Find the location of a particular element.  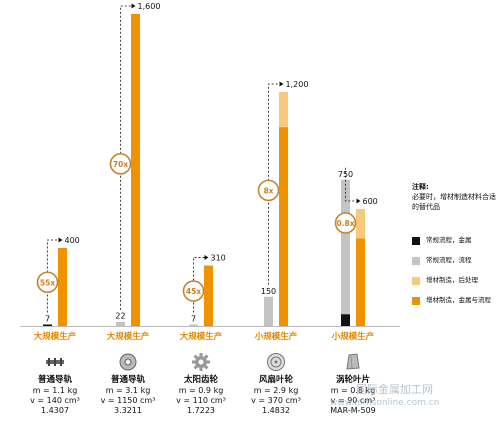

am-value-label: 600 is located at coordinates (370, 201).